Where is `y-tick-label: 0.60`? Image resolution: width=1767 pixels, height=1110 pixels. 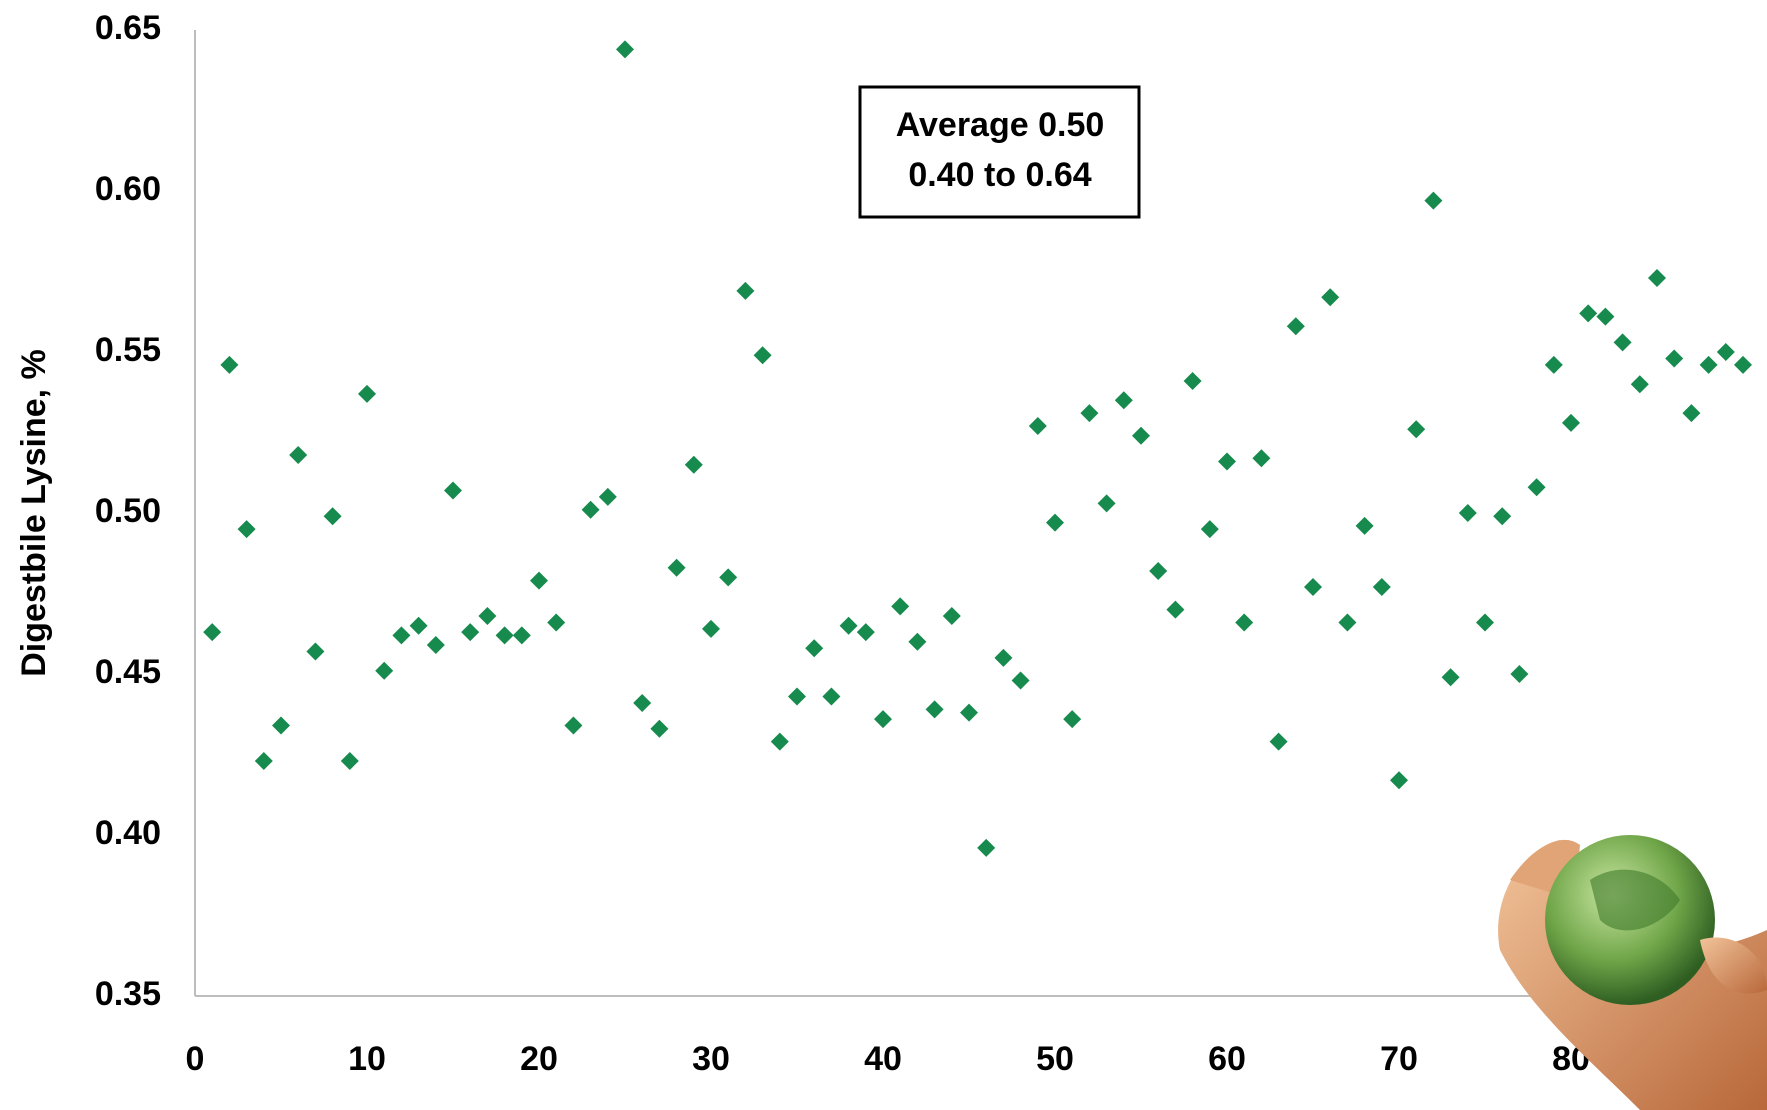
y-tick-label: 0.60 is located at coordinates (128, 189).